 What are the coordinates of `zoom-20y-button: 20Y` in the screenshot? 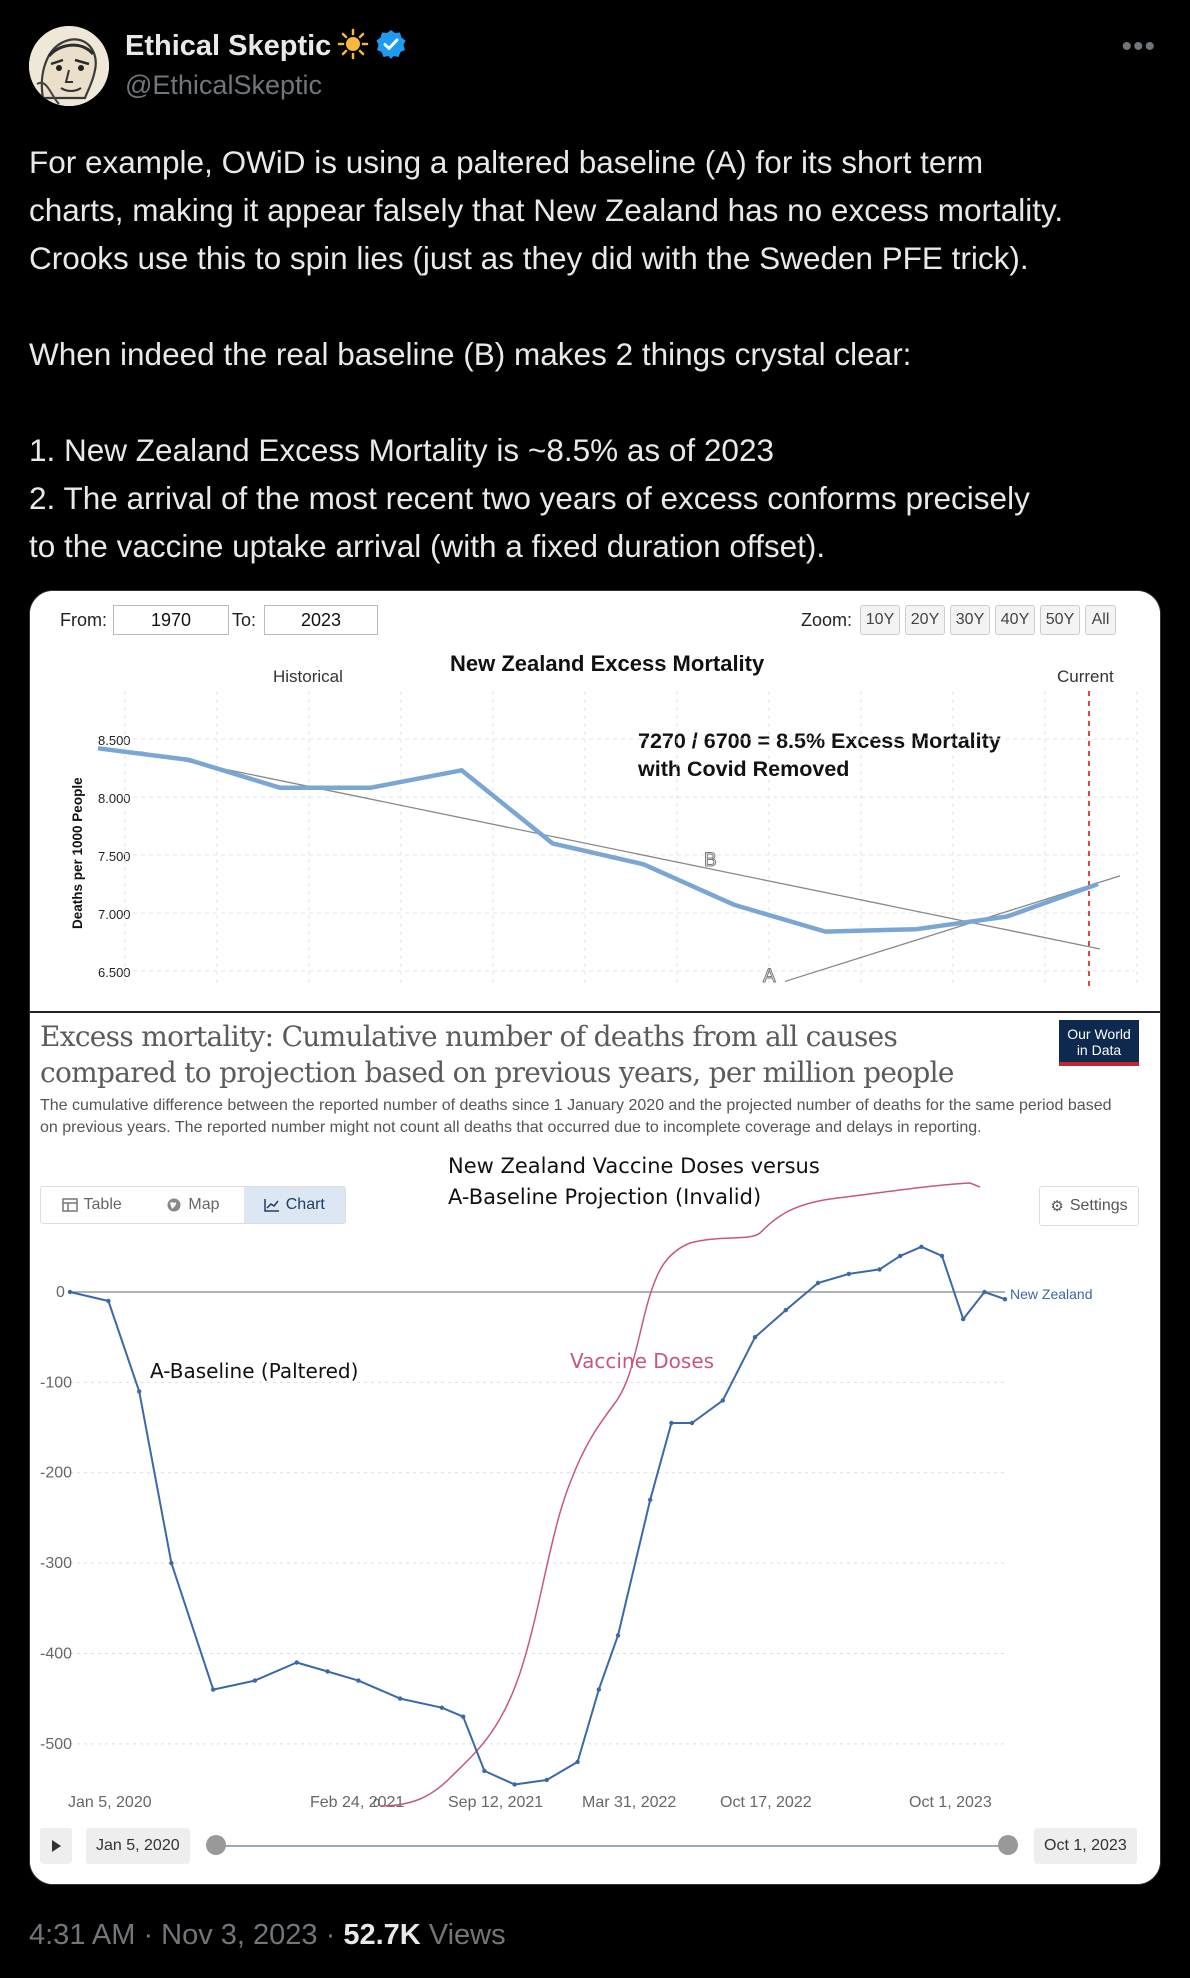 It's located at (925, 620).